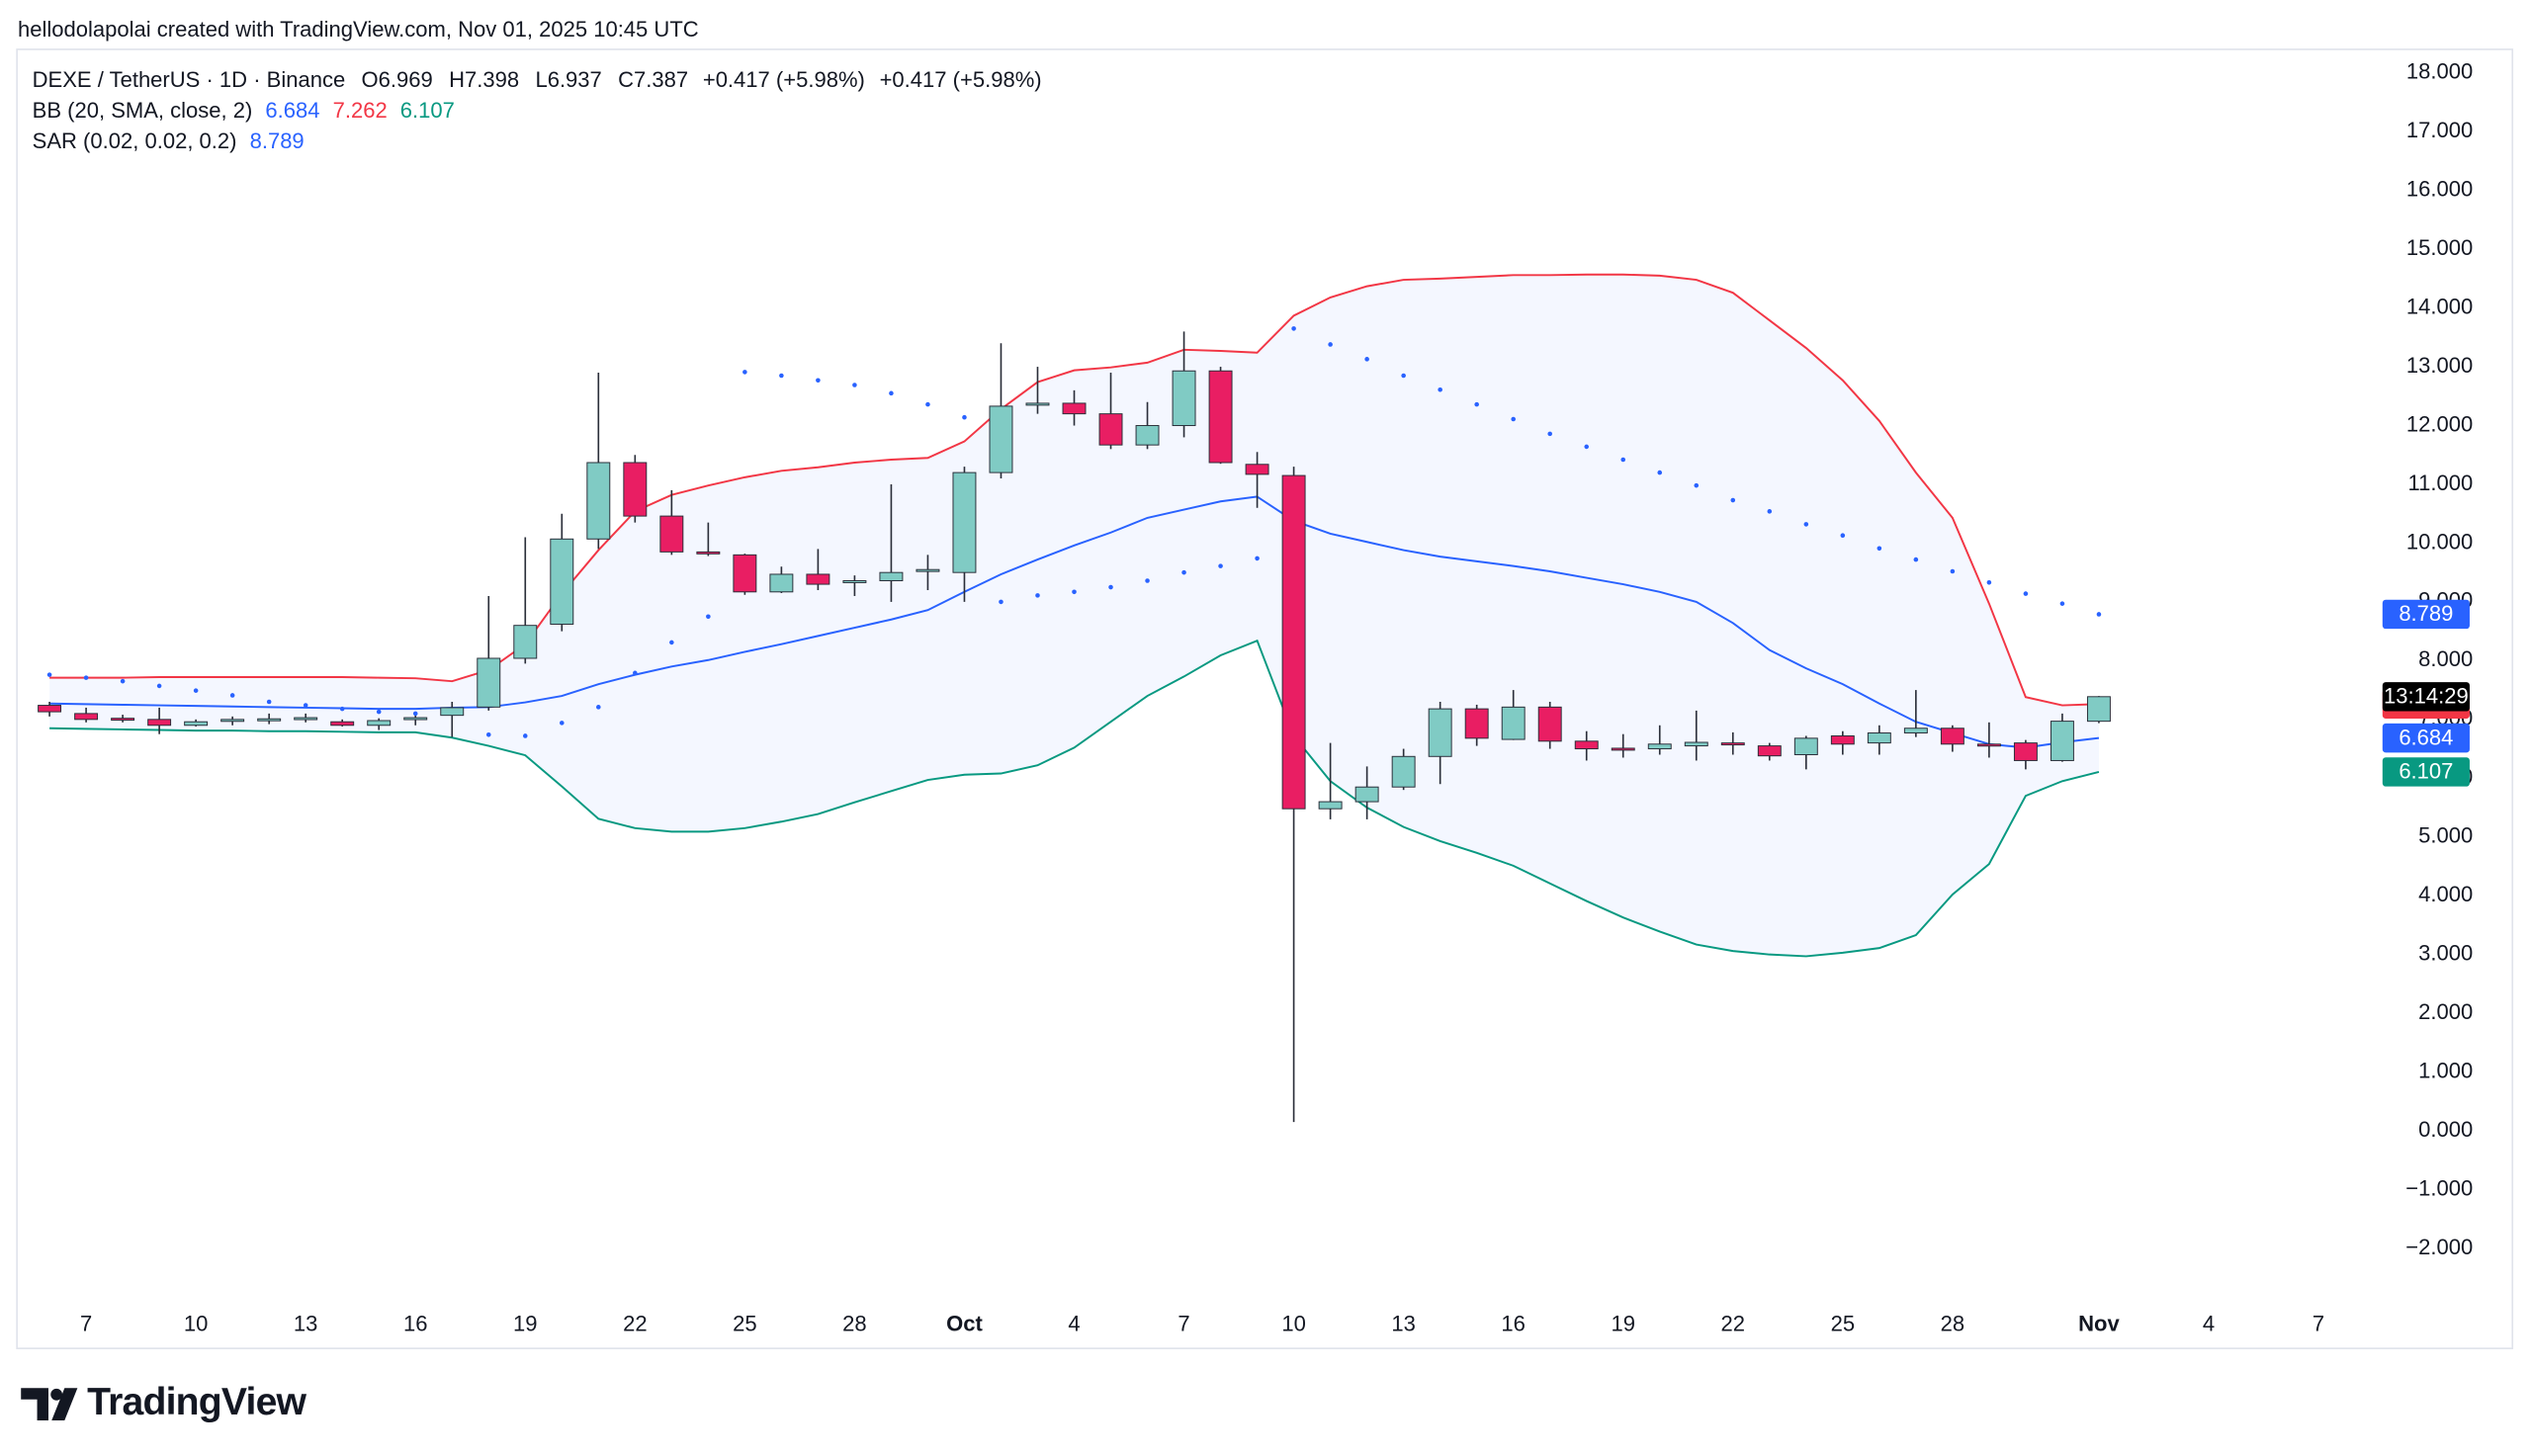  I want to click on y-tick-label: 1.000, so click(2445, 1070).